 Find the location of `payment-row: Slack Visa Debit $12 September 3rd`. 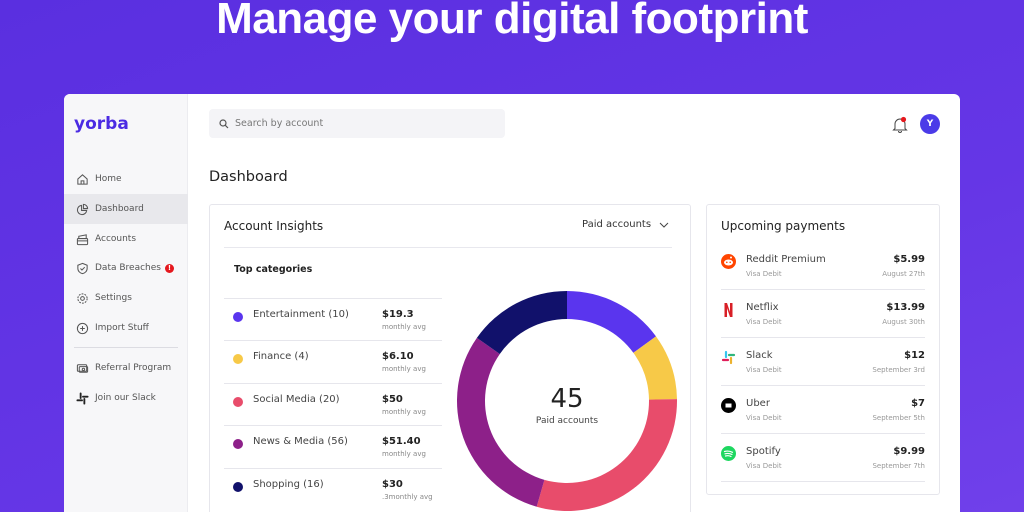

payment-row: Slack Visa Debit $12 September 3rd is located at coordinates (823, 362).